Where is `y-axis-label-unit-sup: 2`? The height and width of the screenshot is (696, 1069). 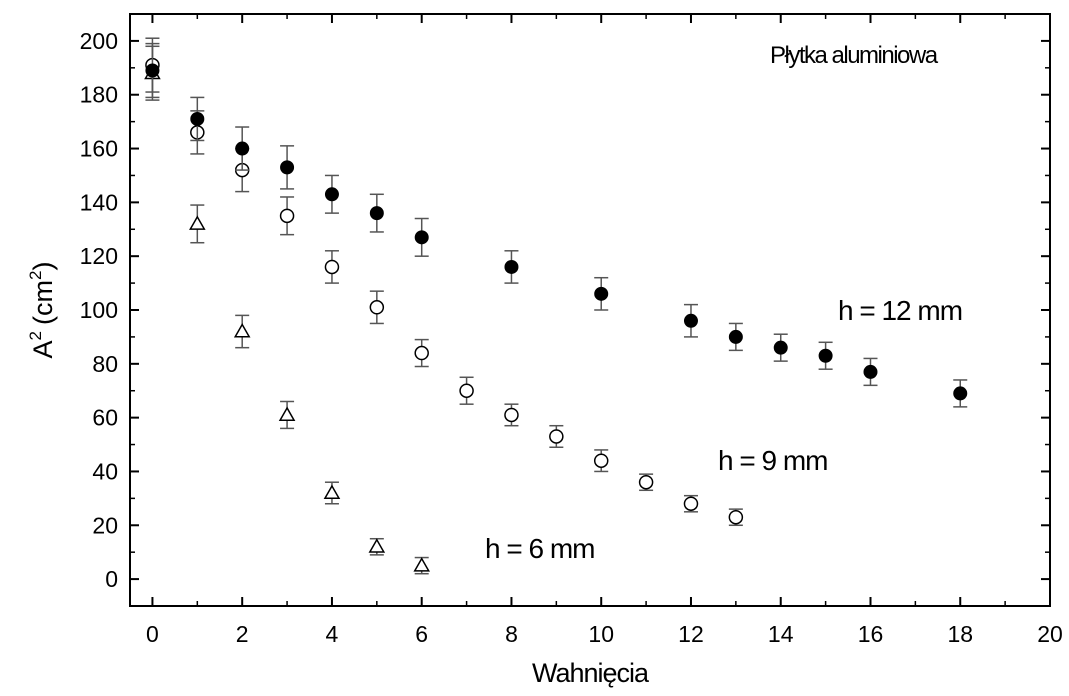 y-axis-label-unit-sup: 2 is located at coordinates (35, 275).